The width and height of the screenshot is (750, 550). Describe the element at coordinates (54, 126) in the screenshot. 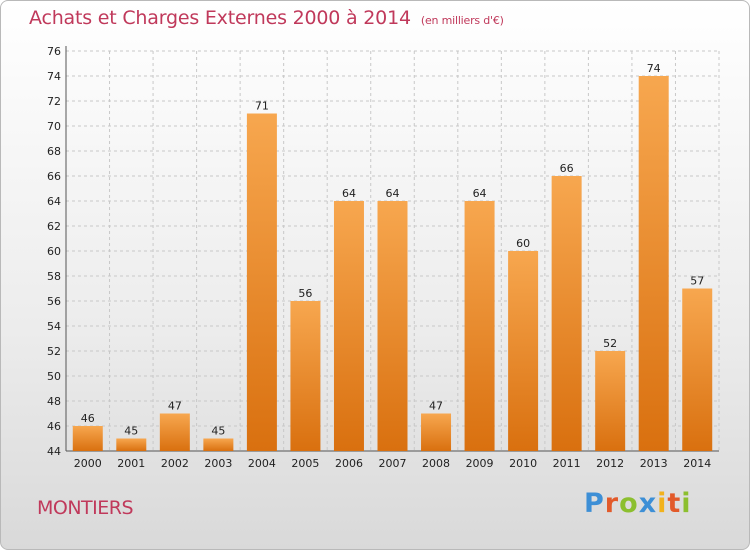

I see `y-tick-label: 70` at that location.